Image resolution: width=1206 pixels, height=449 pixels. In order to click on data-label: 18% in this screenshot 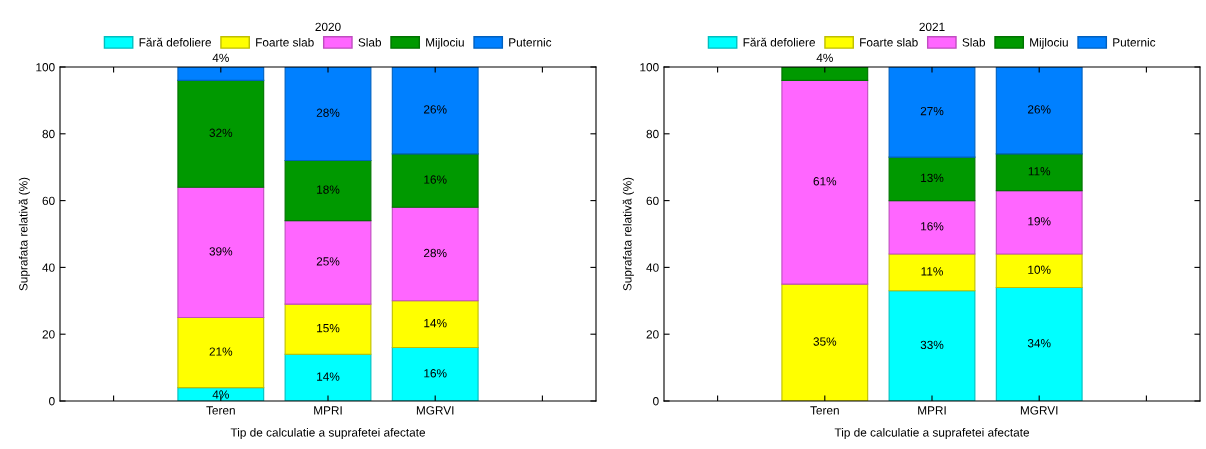, I will do `click(328, 189)`.